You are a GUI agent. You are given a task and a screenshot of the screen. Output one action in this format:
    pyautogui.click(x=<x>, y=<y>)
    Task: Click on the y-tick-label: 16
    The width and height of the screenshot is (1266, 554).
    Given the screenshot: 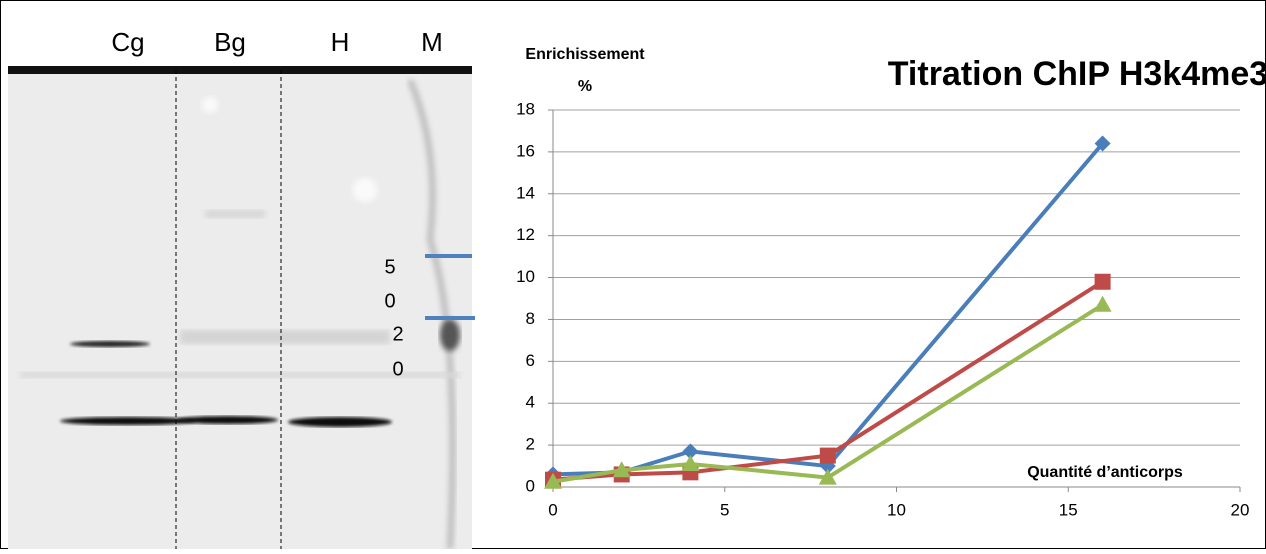 What is the action you would take?
    pyautogui.click(x=525, y=150)
    